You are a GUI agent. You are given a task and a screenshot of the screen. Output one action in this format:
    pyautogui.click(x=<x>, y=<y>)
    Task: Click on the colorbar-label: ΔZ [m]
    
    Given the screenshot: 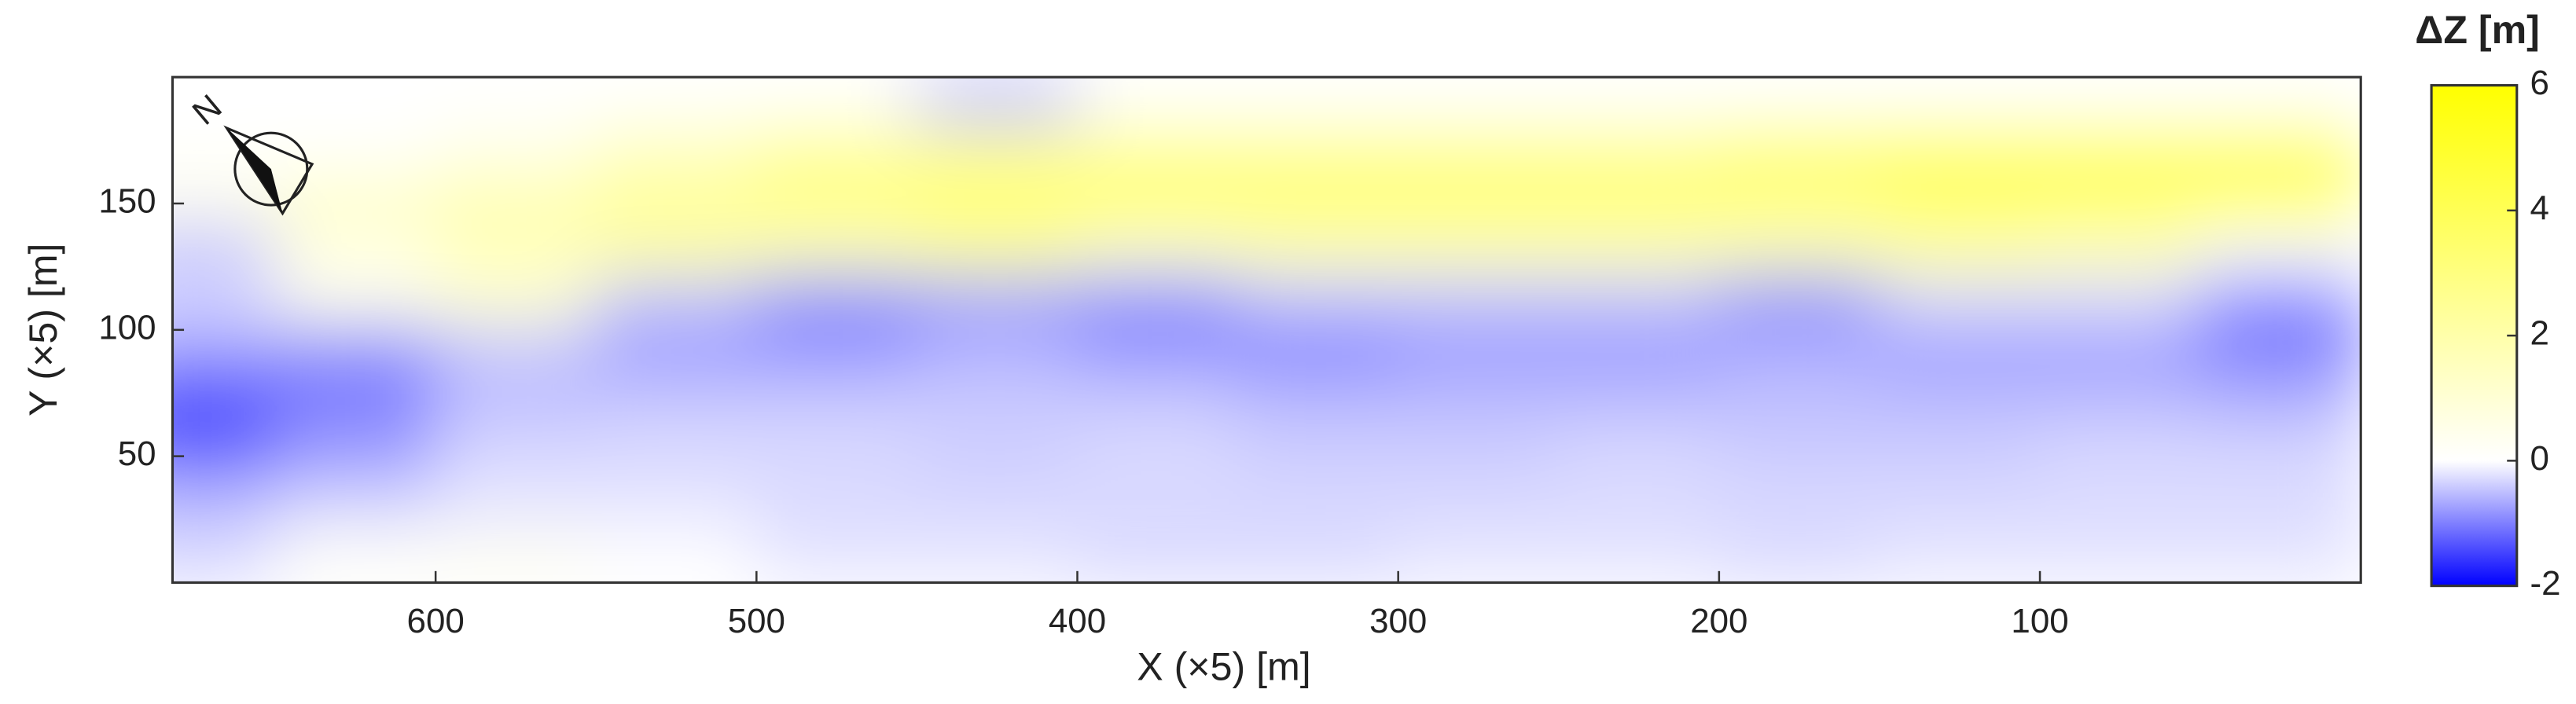 What is the action you would take?
    pyautogui.click(x=2477, y=30)
    